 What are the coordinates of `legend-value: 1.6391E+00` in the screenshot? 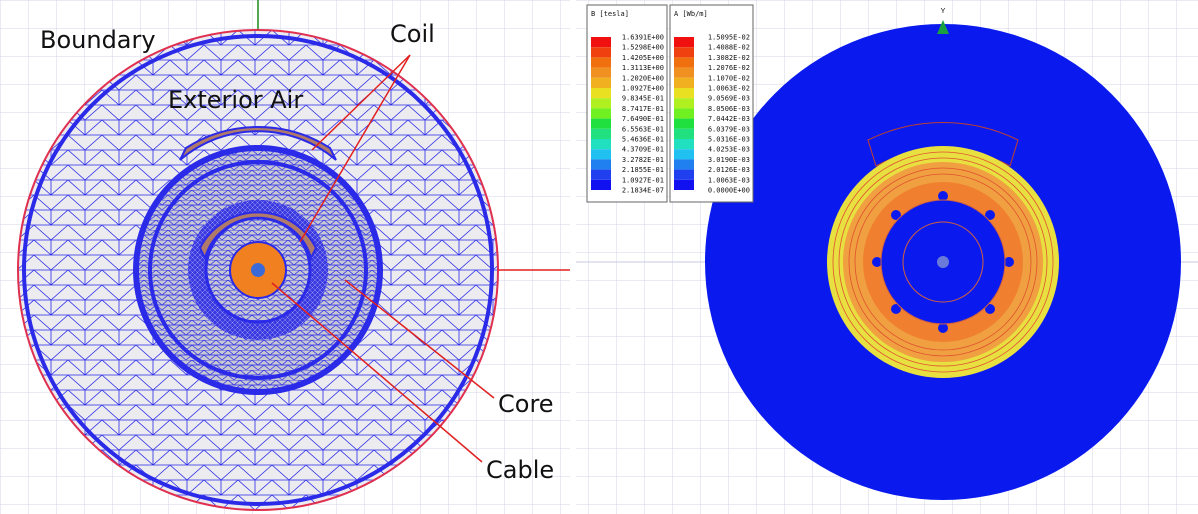 It's located at (643, 38).